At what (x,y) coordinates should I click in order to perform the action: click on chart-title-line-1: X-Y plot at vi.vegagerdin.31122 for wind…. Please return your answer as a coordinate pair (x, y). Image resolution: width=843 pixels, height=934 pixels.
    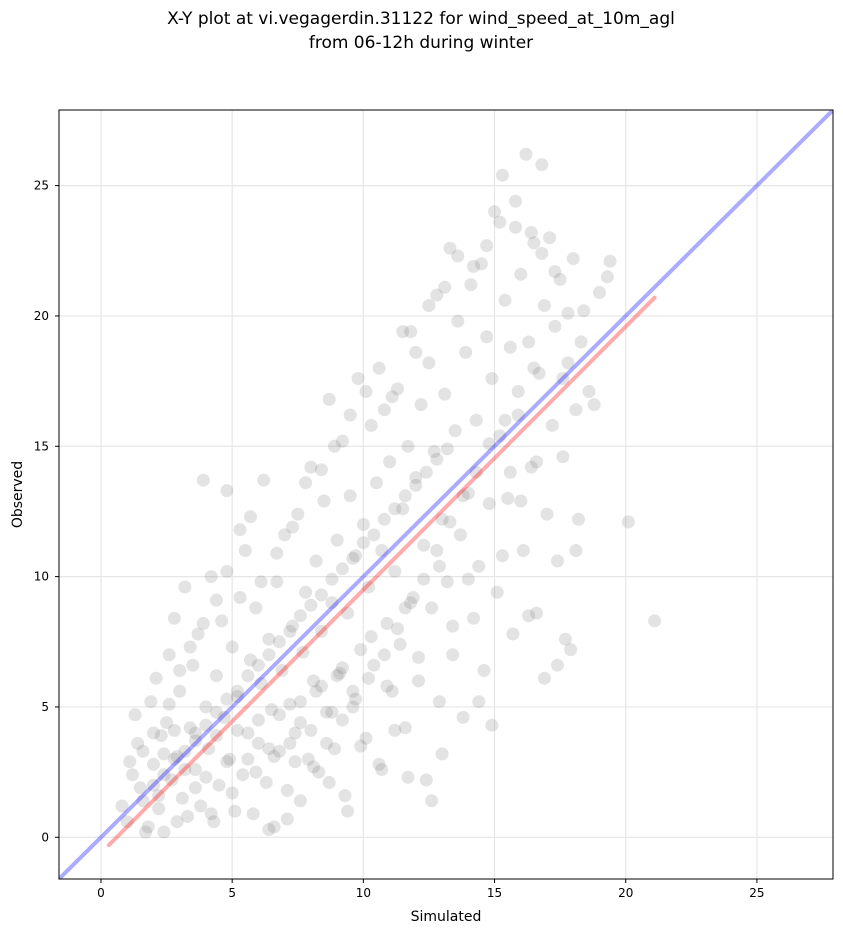
    Looking at the image, I should click on (421, 19).